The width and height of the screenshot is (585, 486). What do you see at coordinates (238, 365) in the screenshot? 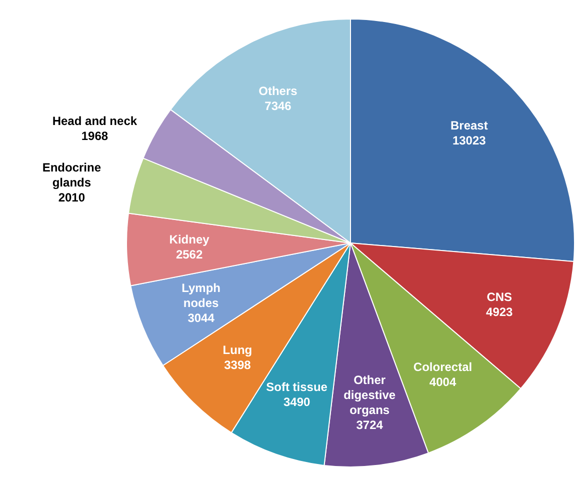
I see `data-label: 3398` at bounding box center [238, 365].